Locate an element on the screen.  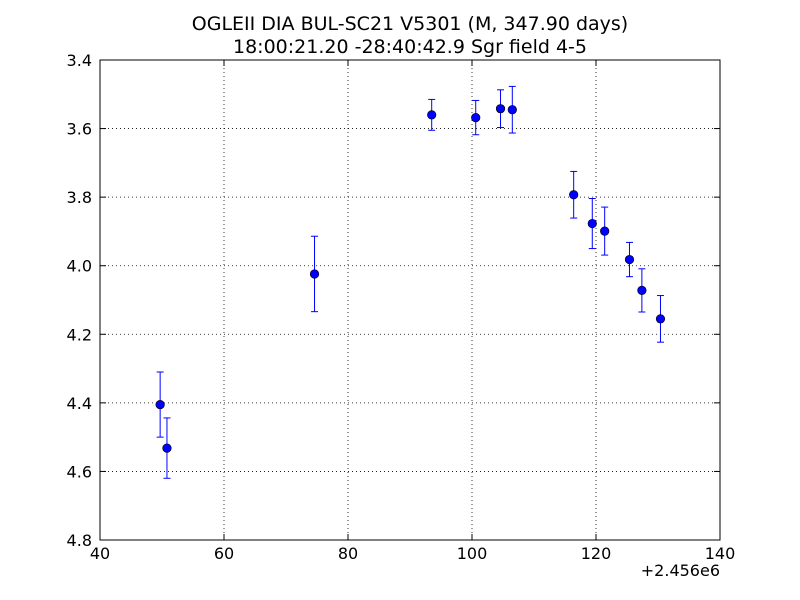
x-tick-label: 80 is located at coordinates (348, 553).